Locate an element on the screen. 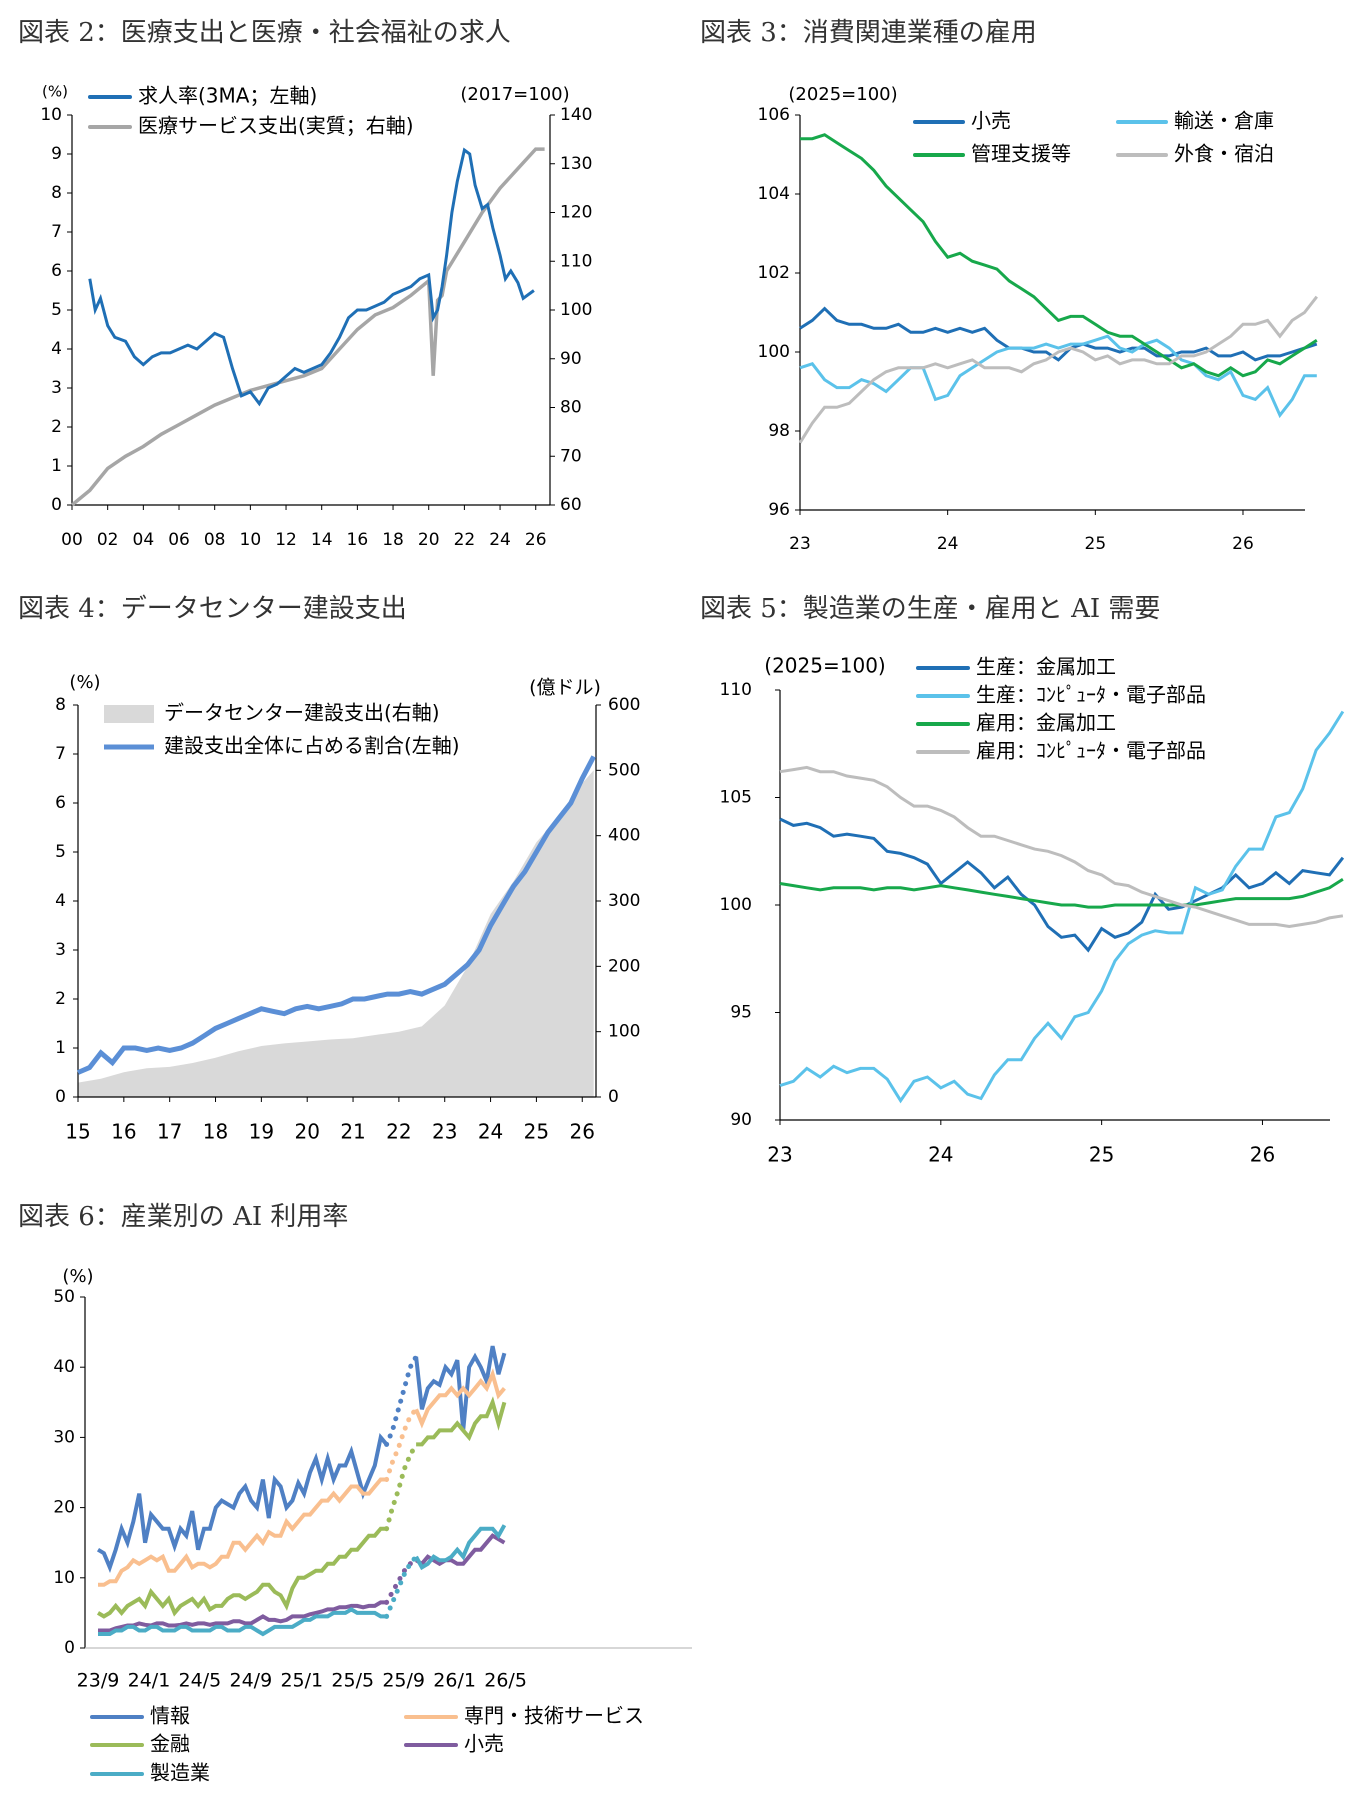 The image size is (1362, 1810). f3-xtick-label: 23 is located at coordinates (800, 544).